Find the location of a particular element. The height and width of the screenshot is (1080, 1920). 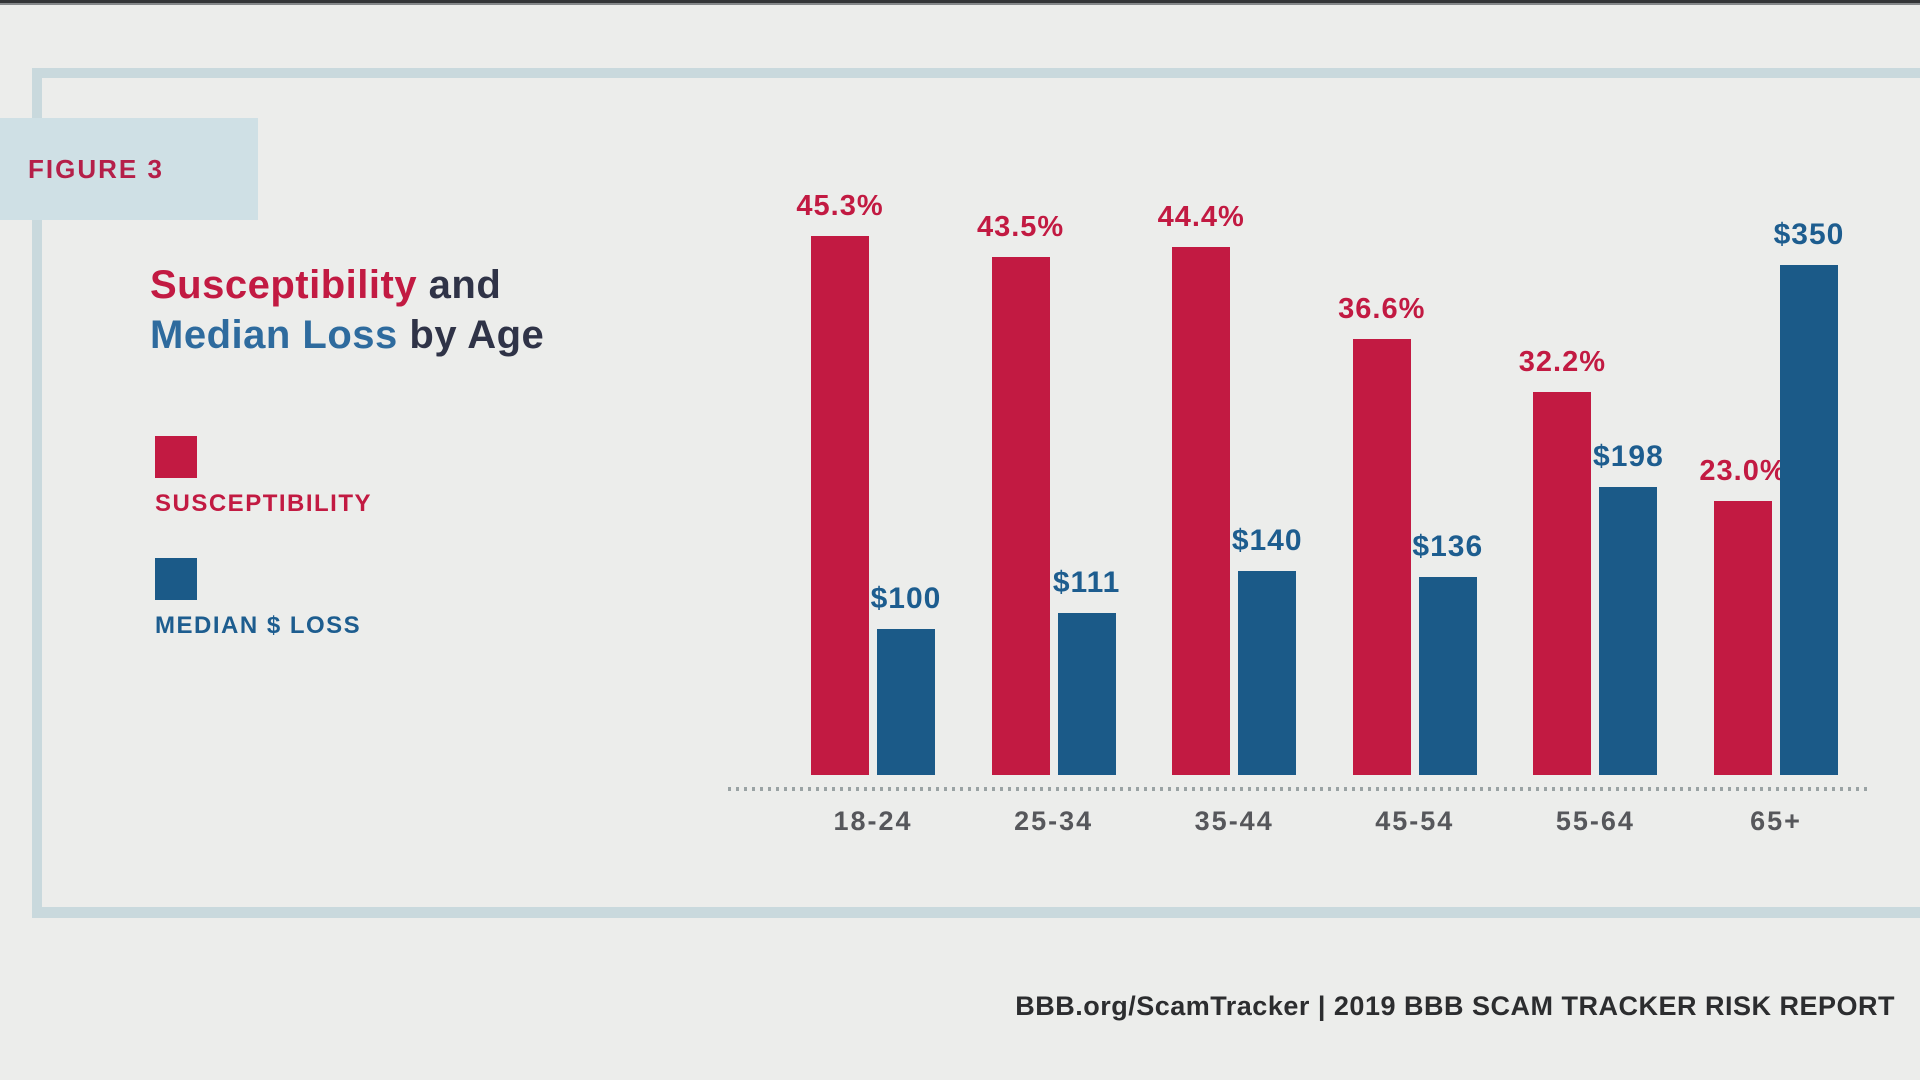

median-loss-value-label: $350 is located at coordinates (1809, 234).